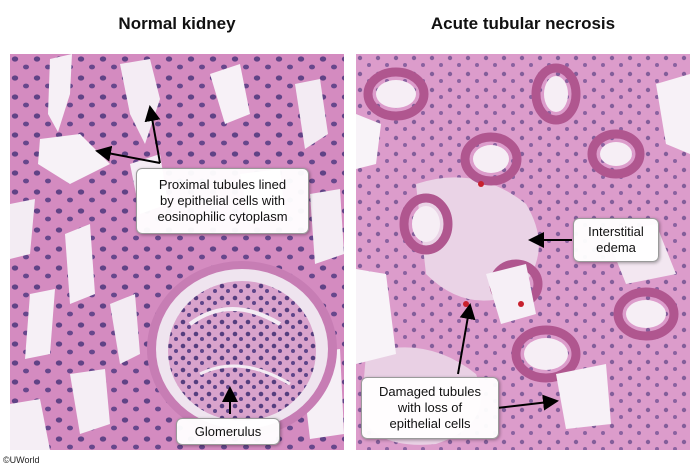 Image resolution: width=700 pixels, height=471 pixels. Describe the element at coordinates (177, 23) in the screenshot. I see `left-panel-title: Normal kidney` at that location.